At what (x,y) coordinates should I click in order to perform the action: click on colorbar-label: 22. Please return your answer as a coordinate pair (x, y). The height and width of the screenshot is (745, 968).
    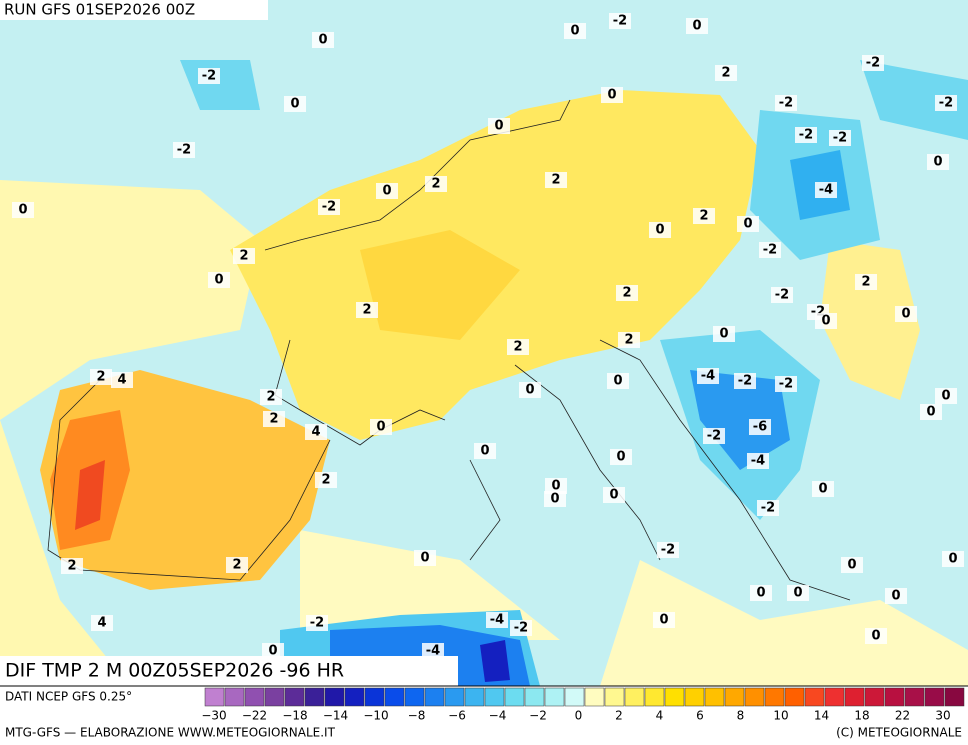
    Looking at the image, I should click on (902, 716).